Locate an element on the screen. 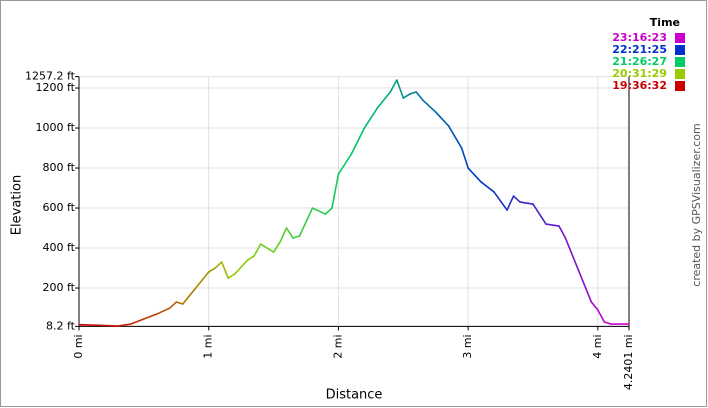 This screenshot has height=408, width=708. legend-label: 20:31:29 is located at coordinates (639, 73).